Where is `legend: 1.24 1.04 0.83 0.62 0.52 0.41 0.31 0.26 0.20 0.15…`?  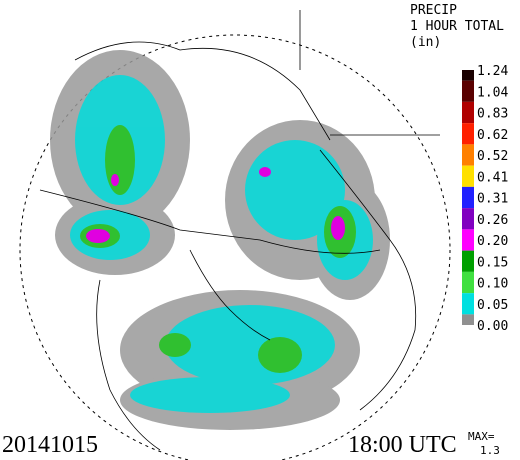
legend: 1.24 1.04 0.83 0.62 0.52 0.41 0.31 0.26 0.20 0.15… is located at coordinates (485, 199).